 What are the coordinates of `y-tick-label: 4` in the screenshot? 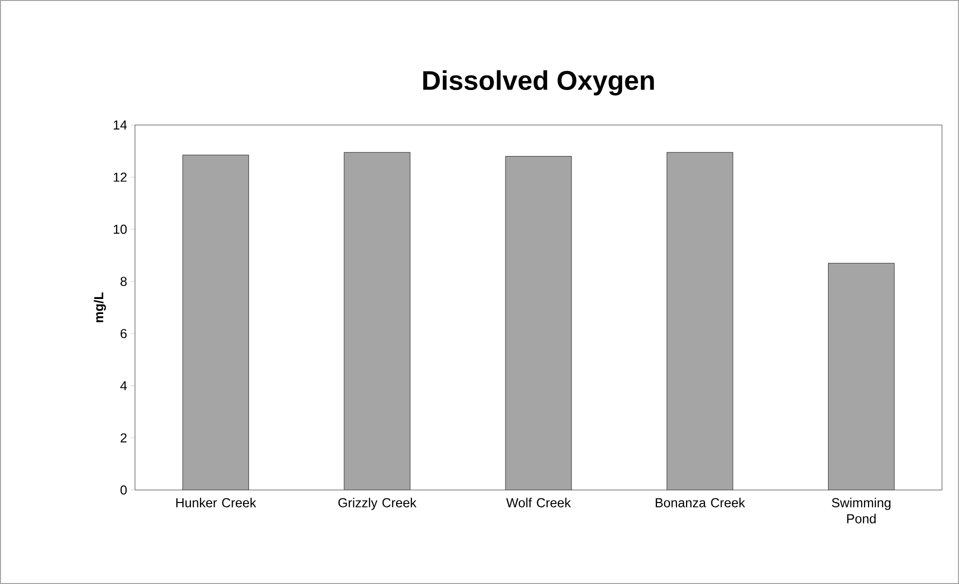 It's located at (123, 385).